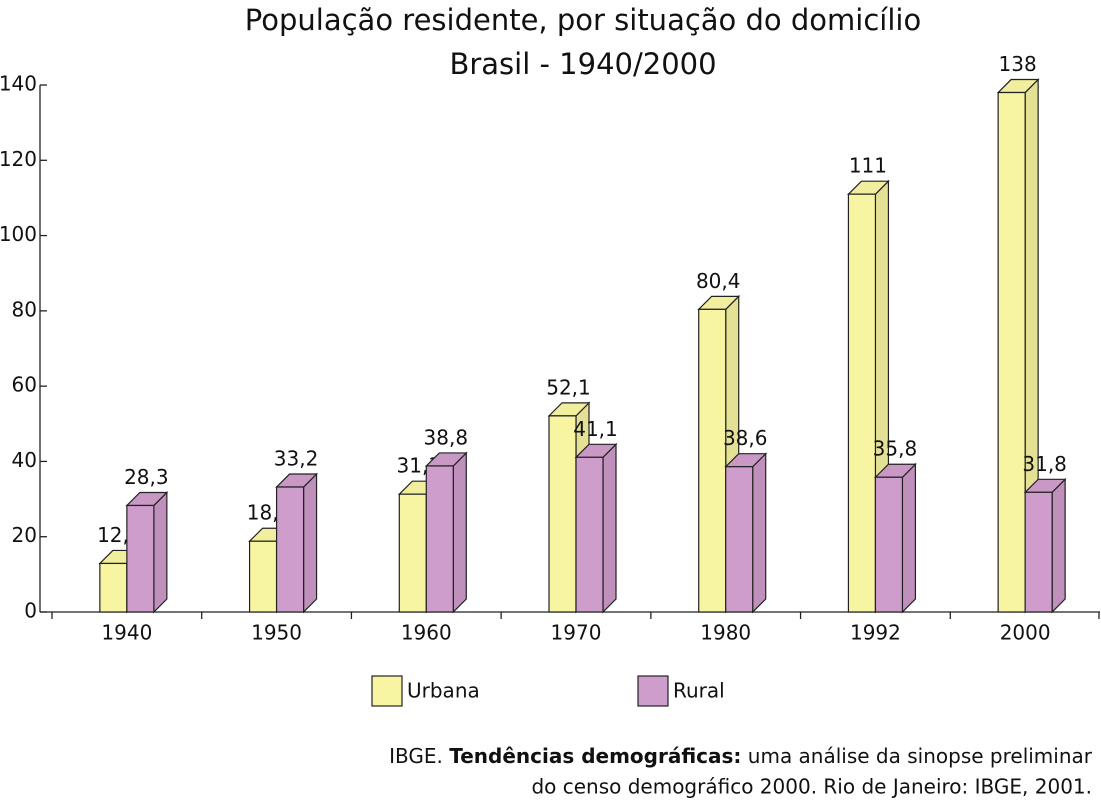 This screenshot has width=1101, height=807. Describe the element at coordinates (1044, 464) in the screenshot. I see `value-label: 31,8` at that location.